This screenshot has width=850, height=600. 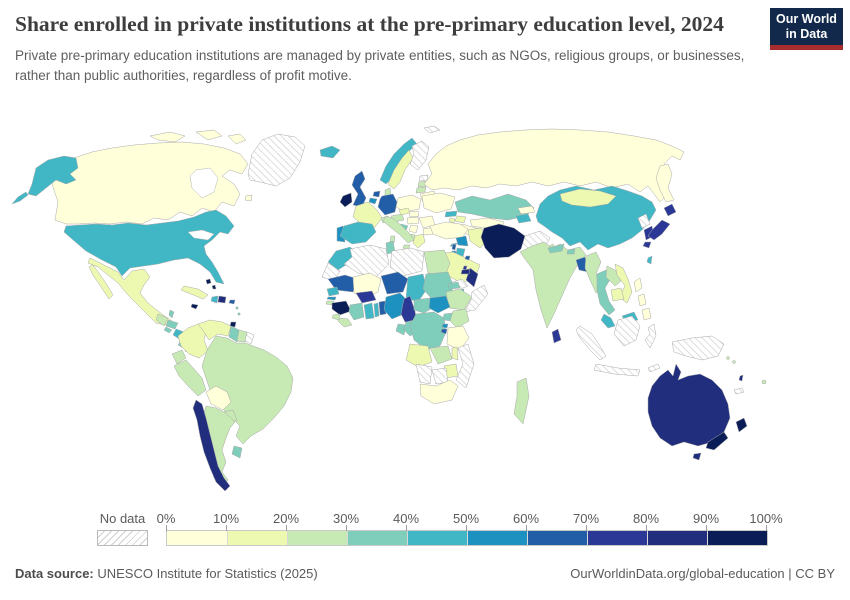 I want to click on country-vanuatu, so click(x=741, y=378).